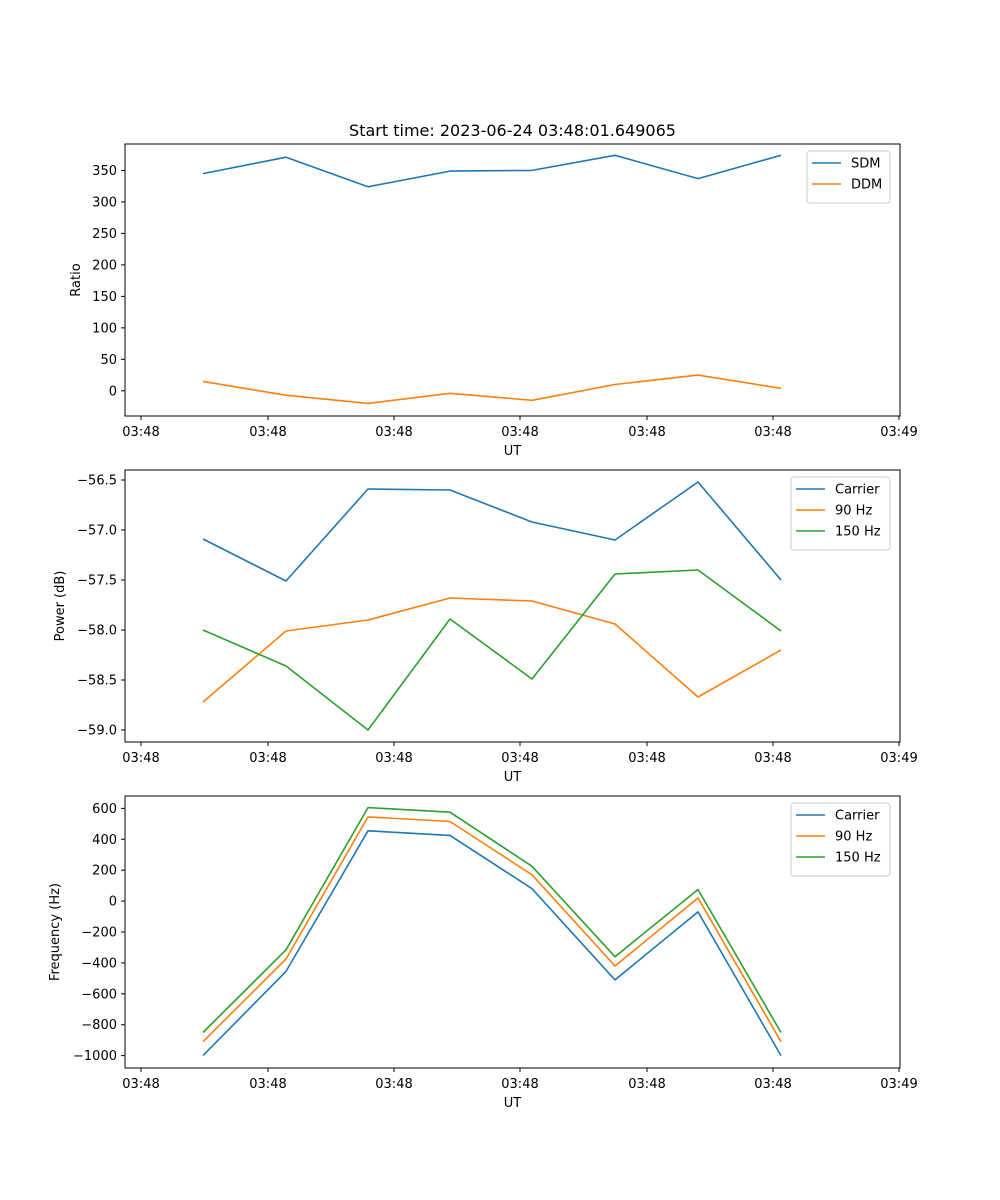 This screenshot has height=1200, width=1000. I want to click on y-tick-label: −59.0, so click(97, 731).